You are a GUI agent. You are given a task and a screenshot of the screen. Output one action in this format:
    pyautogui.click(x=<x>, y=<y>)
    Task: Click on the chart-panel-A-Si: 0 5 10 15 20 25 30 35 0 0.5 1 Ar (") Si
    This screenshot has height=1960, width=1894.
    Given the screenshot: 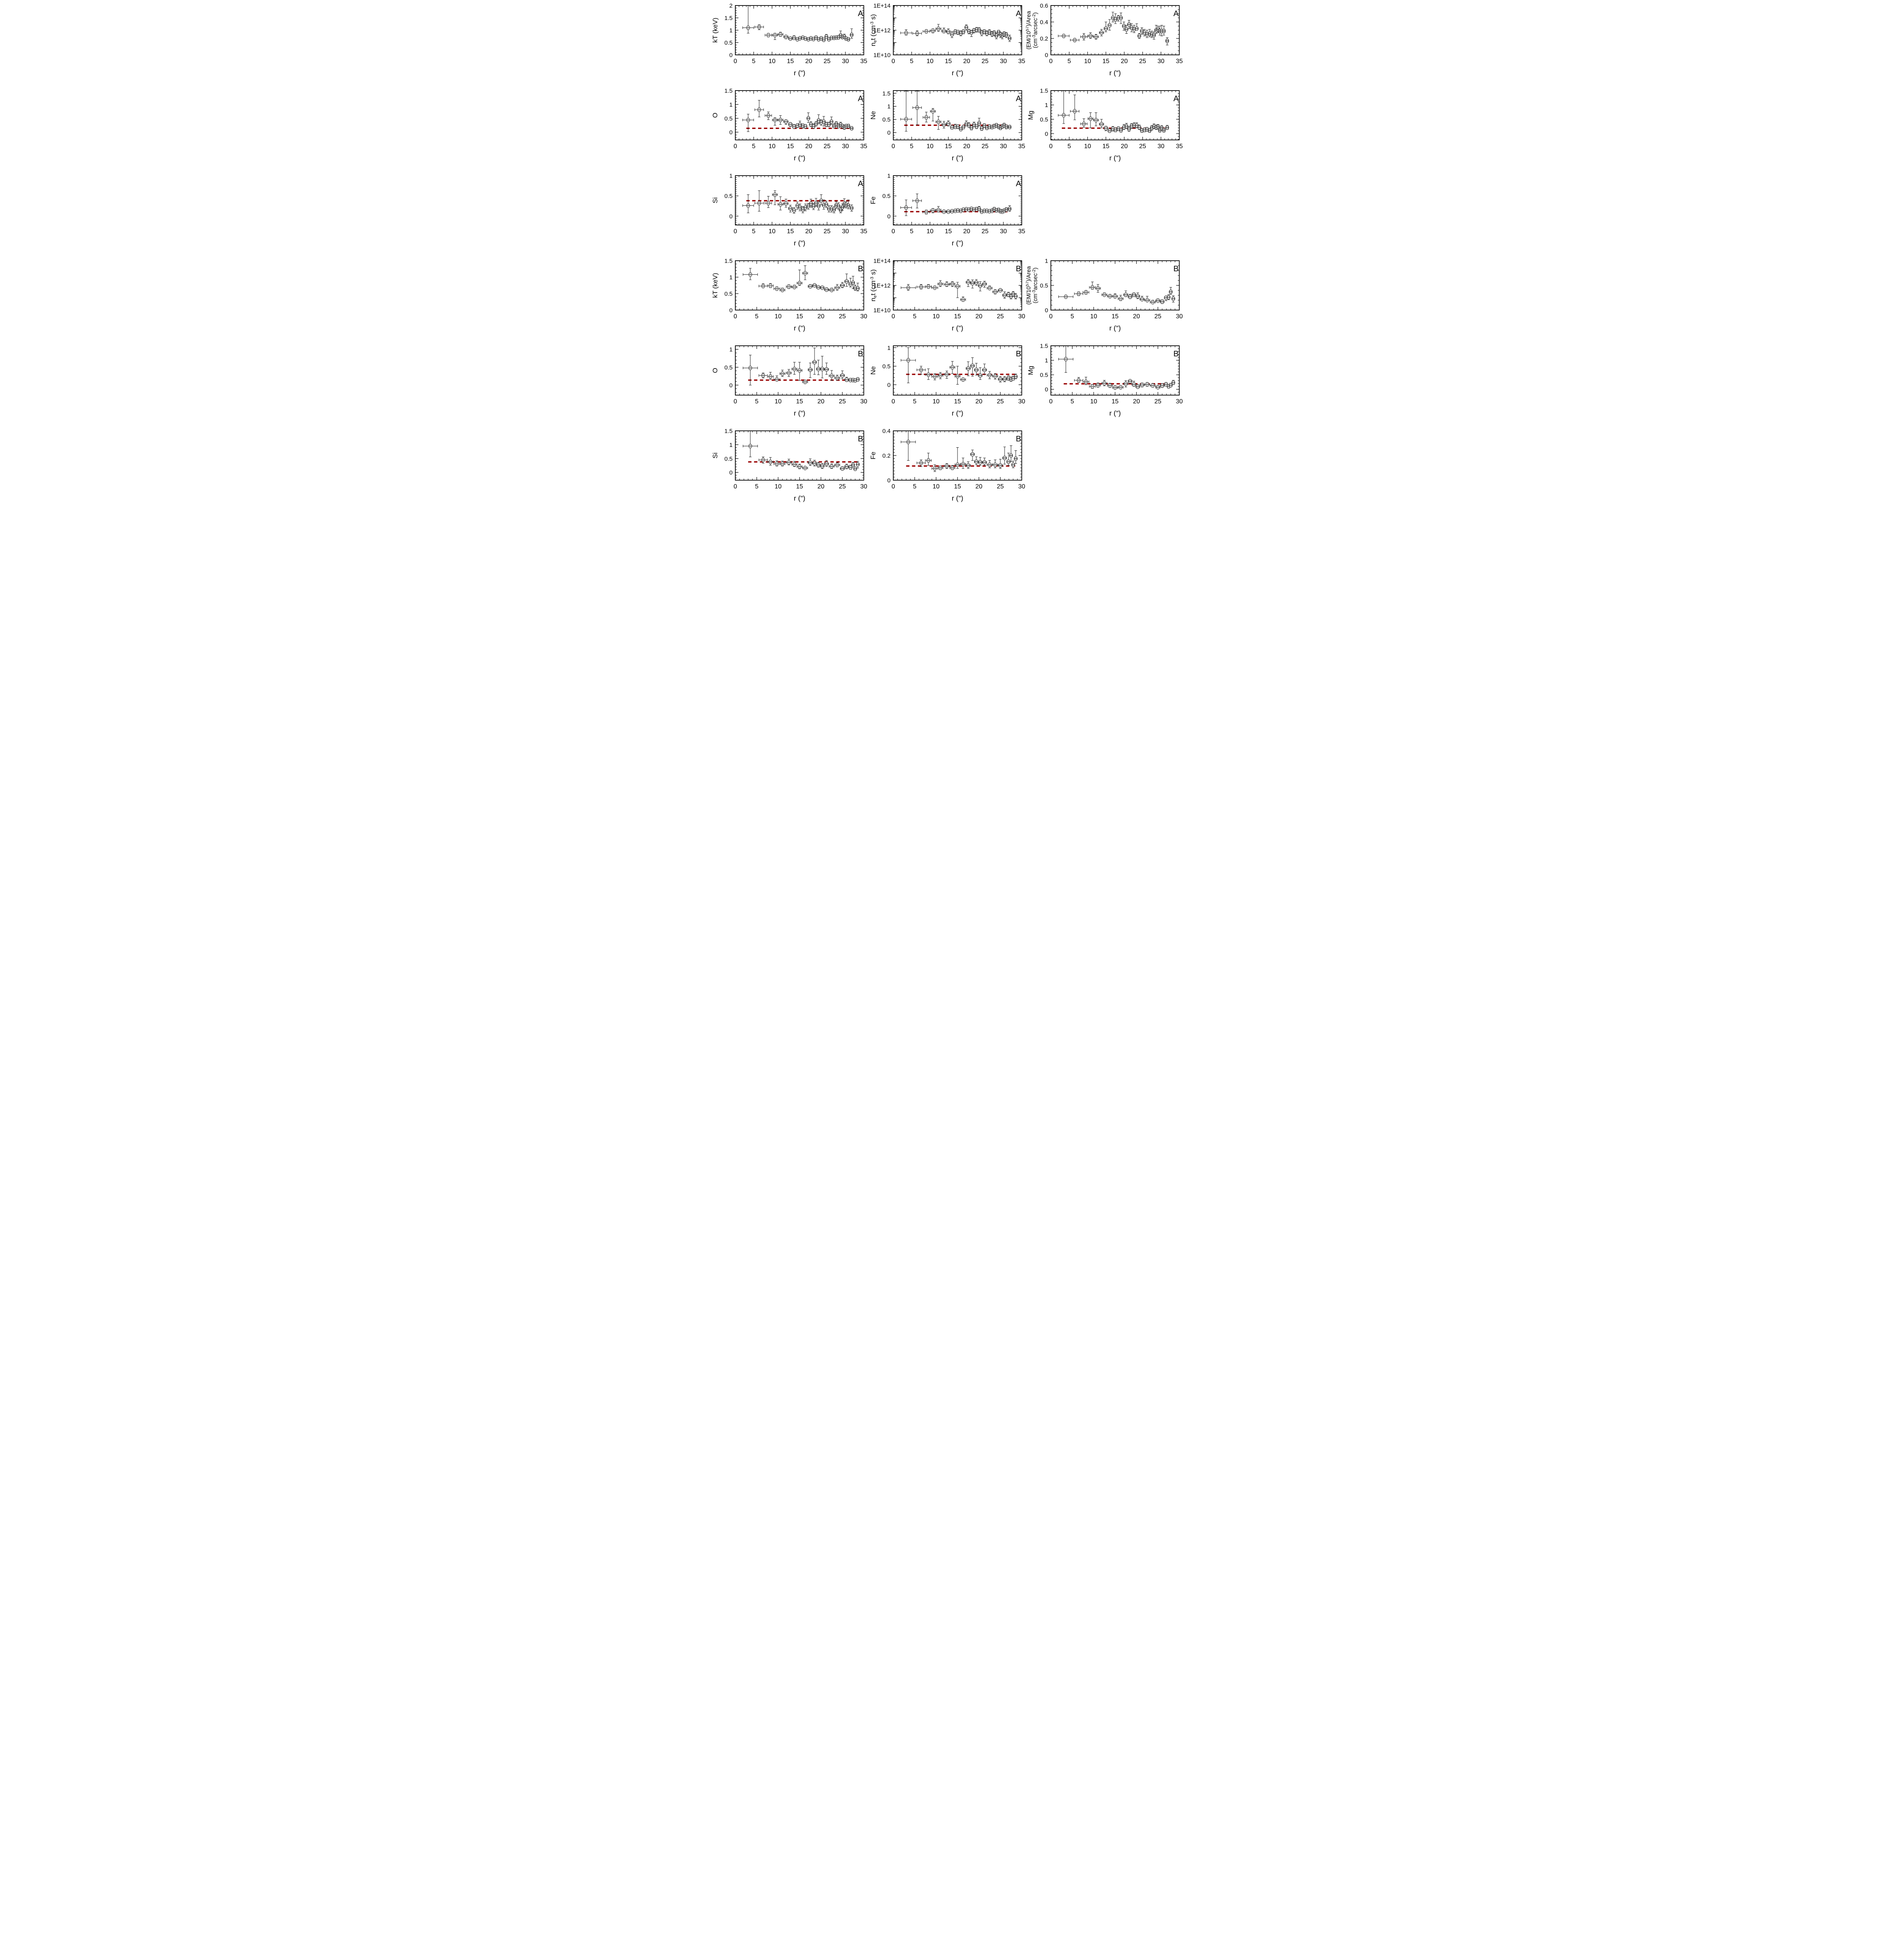 What is the action you would take?
    pyautogui.click(x=789, y=210)
    